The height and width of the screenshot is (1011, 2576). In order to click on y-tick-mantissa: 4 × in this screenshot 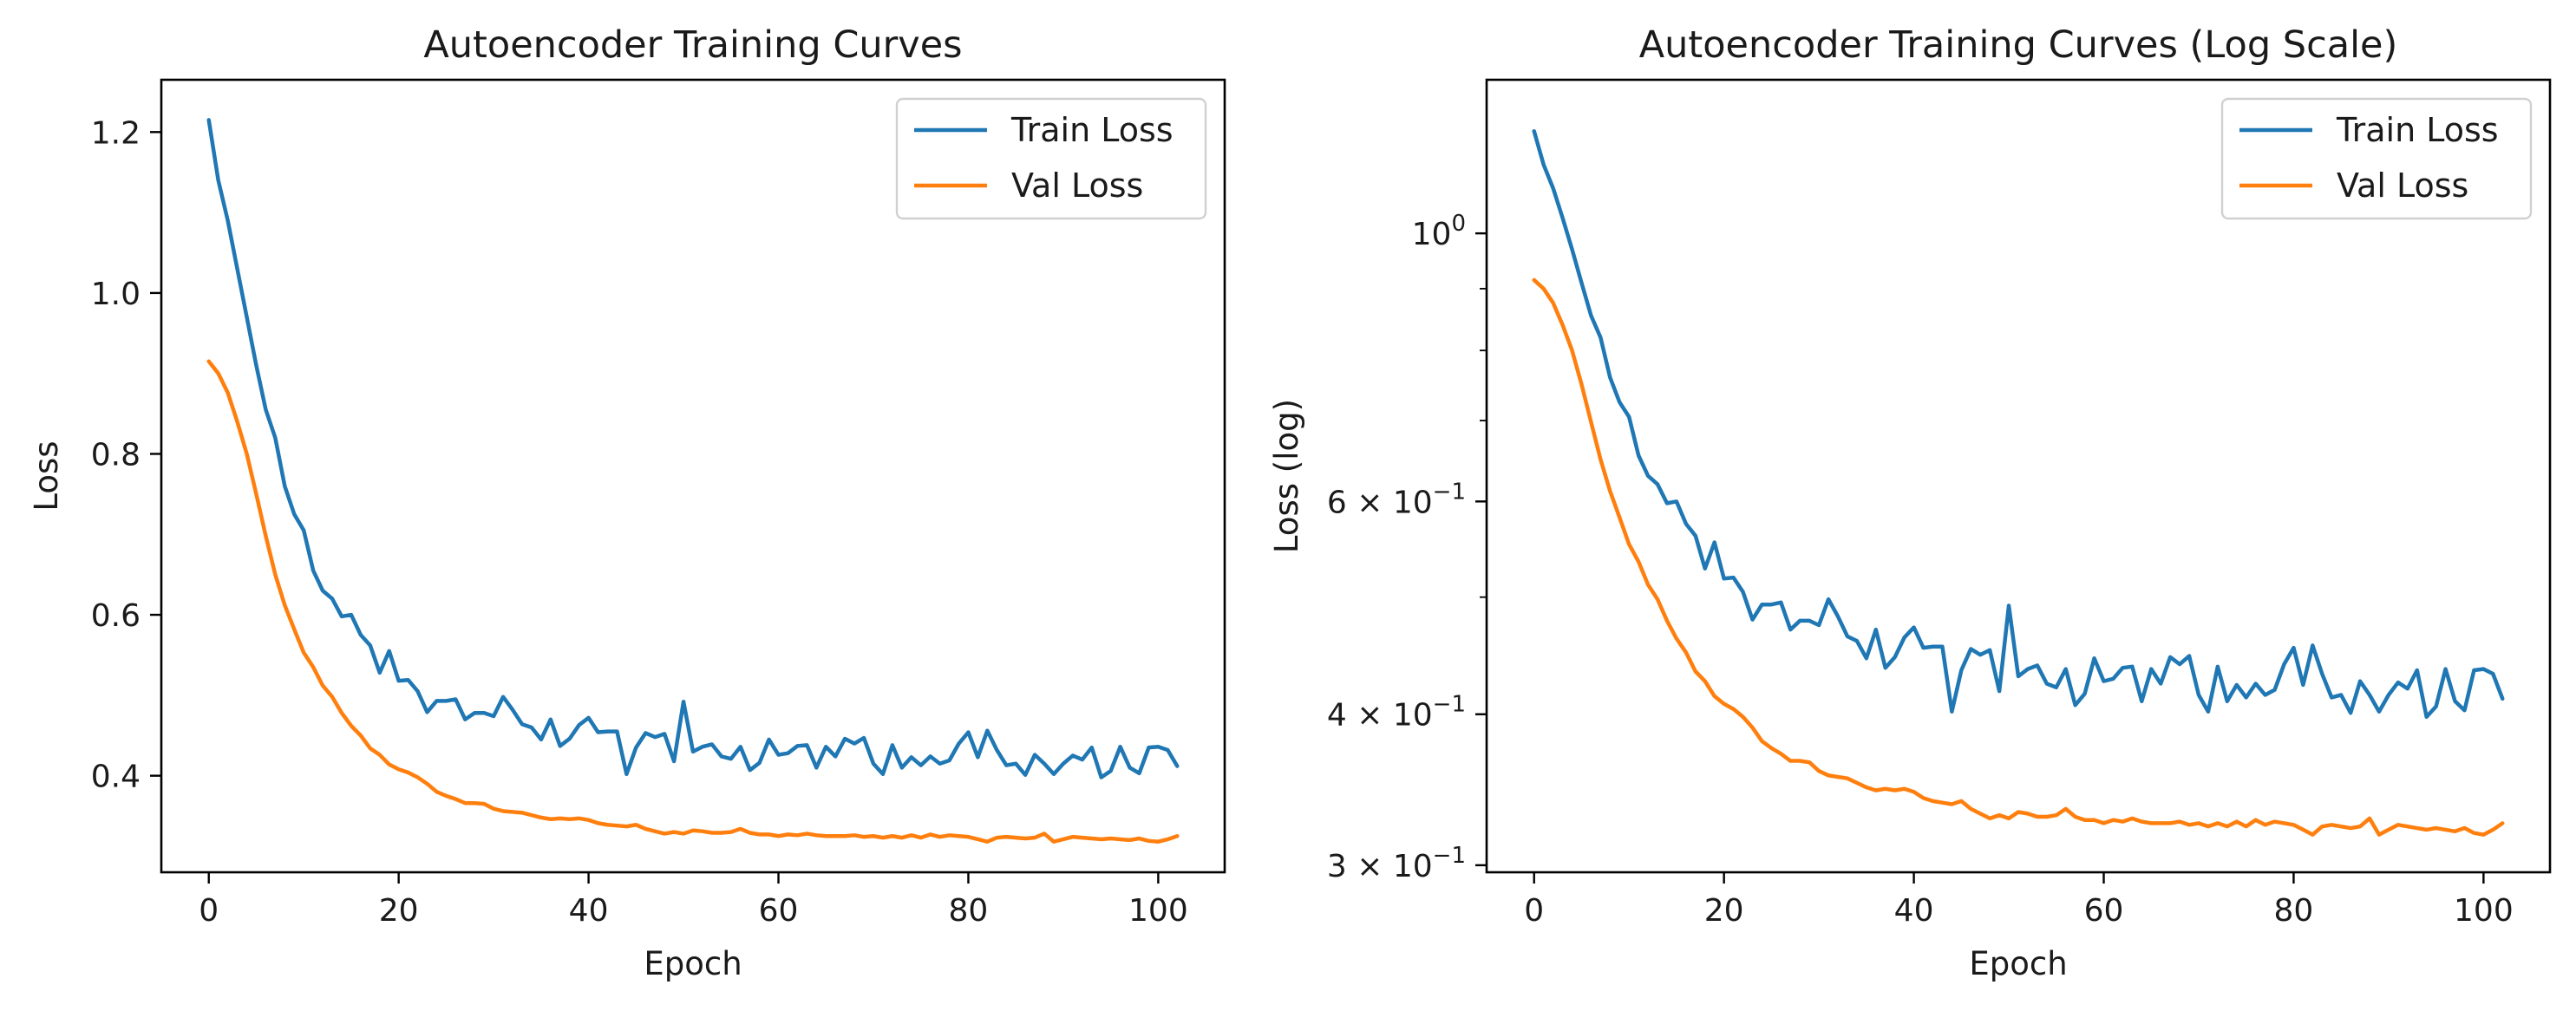, I will do `click(1360, 716)`.